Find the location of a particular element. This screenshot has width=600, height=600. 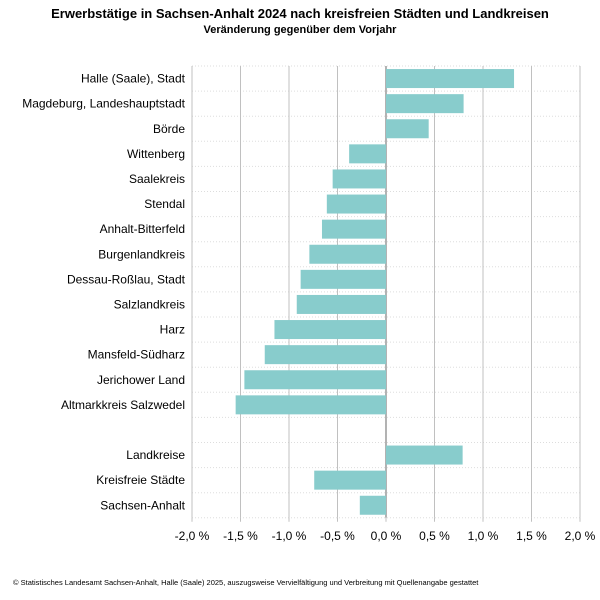

category-label: Landkreise is located at coordinates (155, 455).